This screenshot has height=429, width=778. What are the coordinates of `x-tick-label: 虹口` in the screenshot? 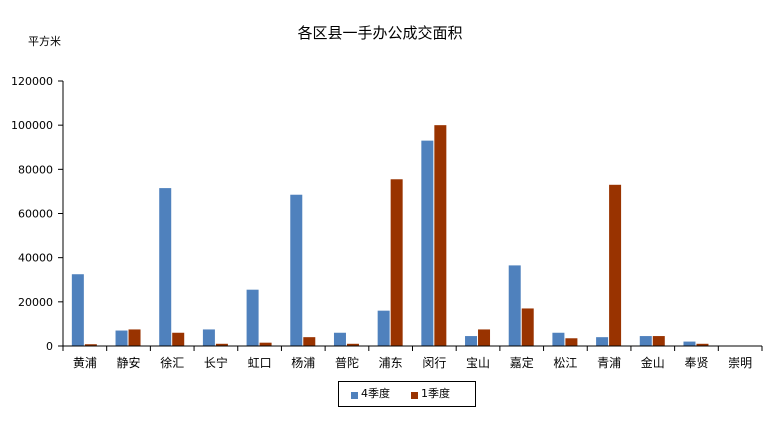 It's located at (260, 363).